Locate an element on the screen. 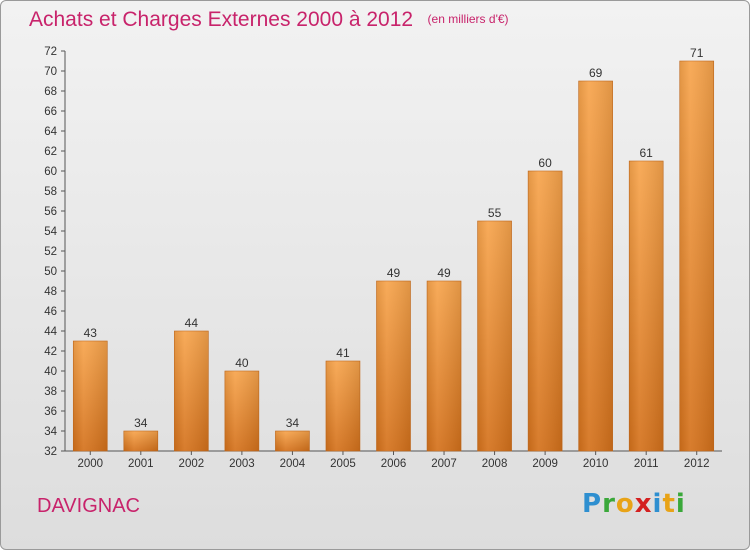 The image size is (750, 550). y-tick-label: 48 is located at coordinates (50, 292).